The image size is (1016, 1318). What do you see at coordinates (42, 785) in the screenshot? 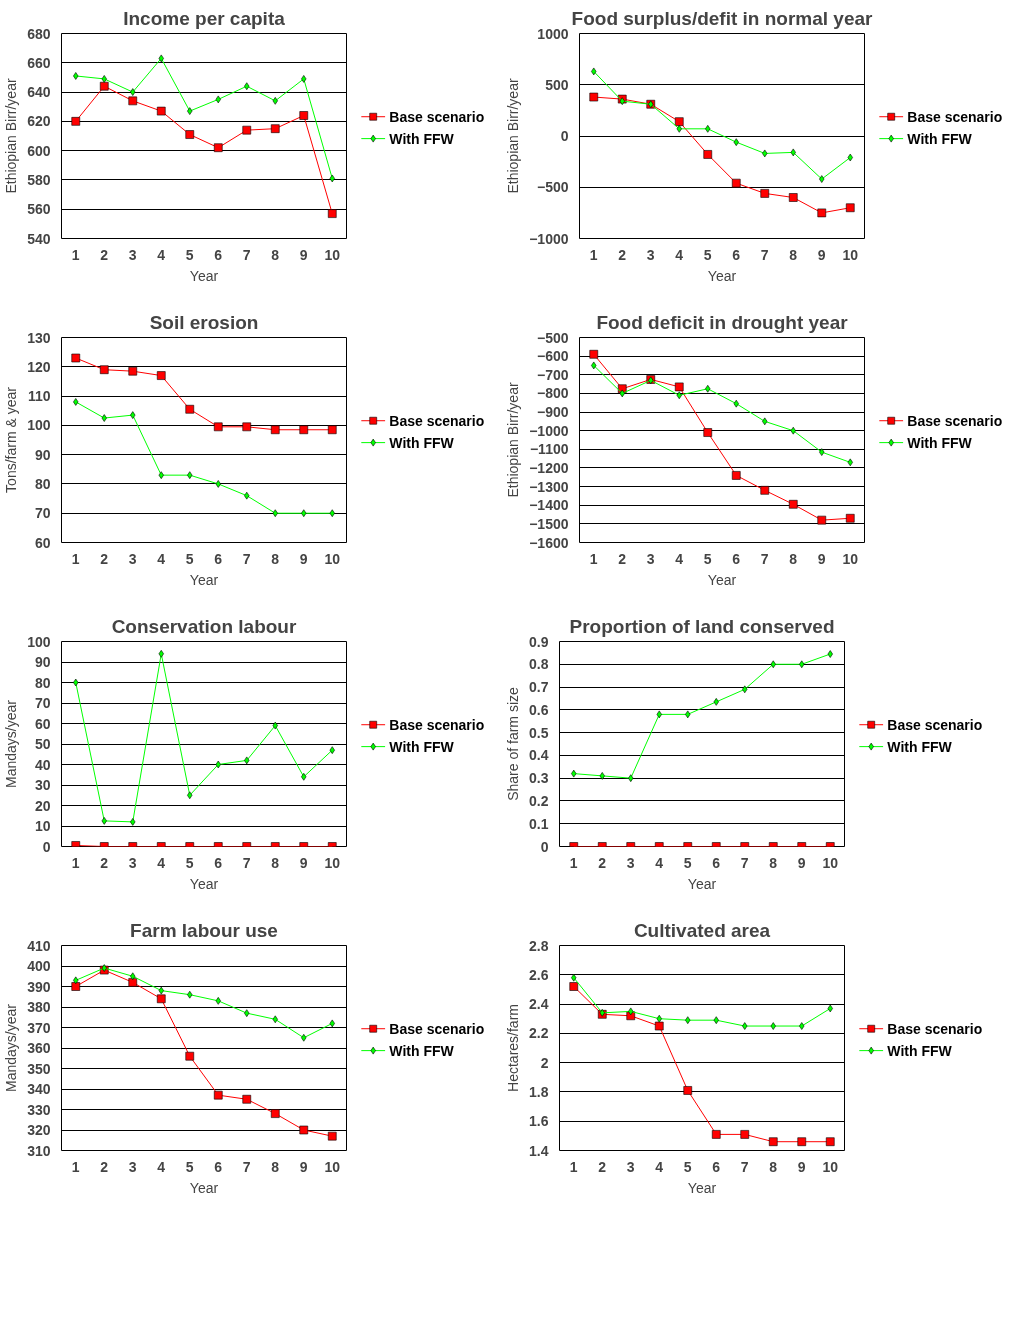
I see `y-tick-label: 30` at bounding box center [42, 785].